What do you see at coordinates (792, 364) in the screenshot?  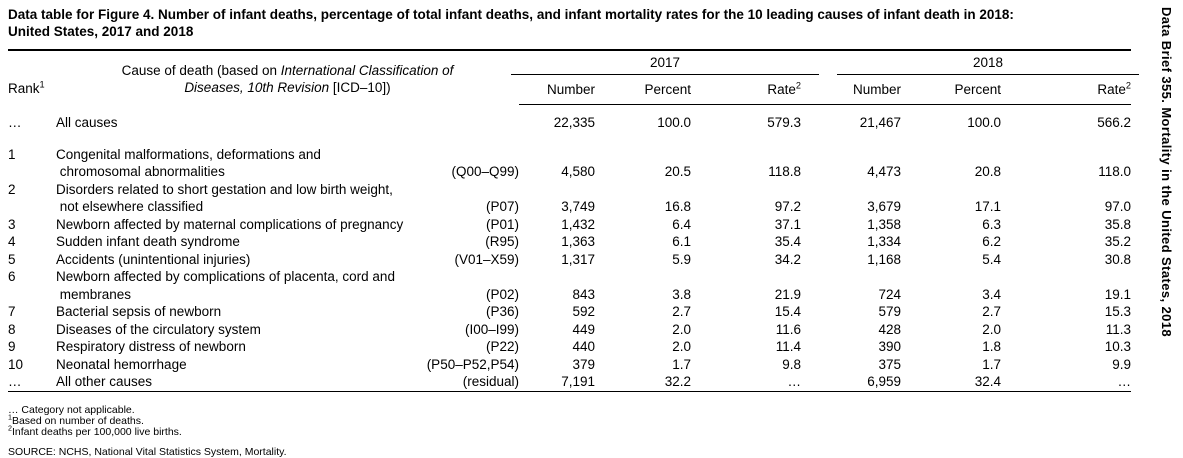 I see `rate-2017-cell: 9.8` at bounding box center [792, 364].